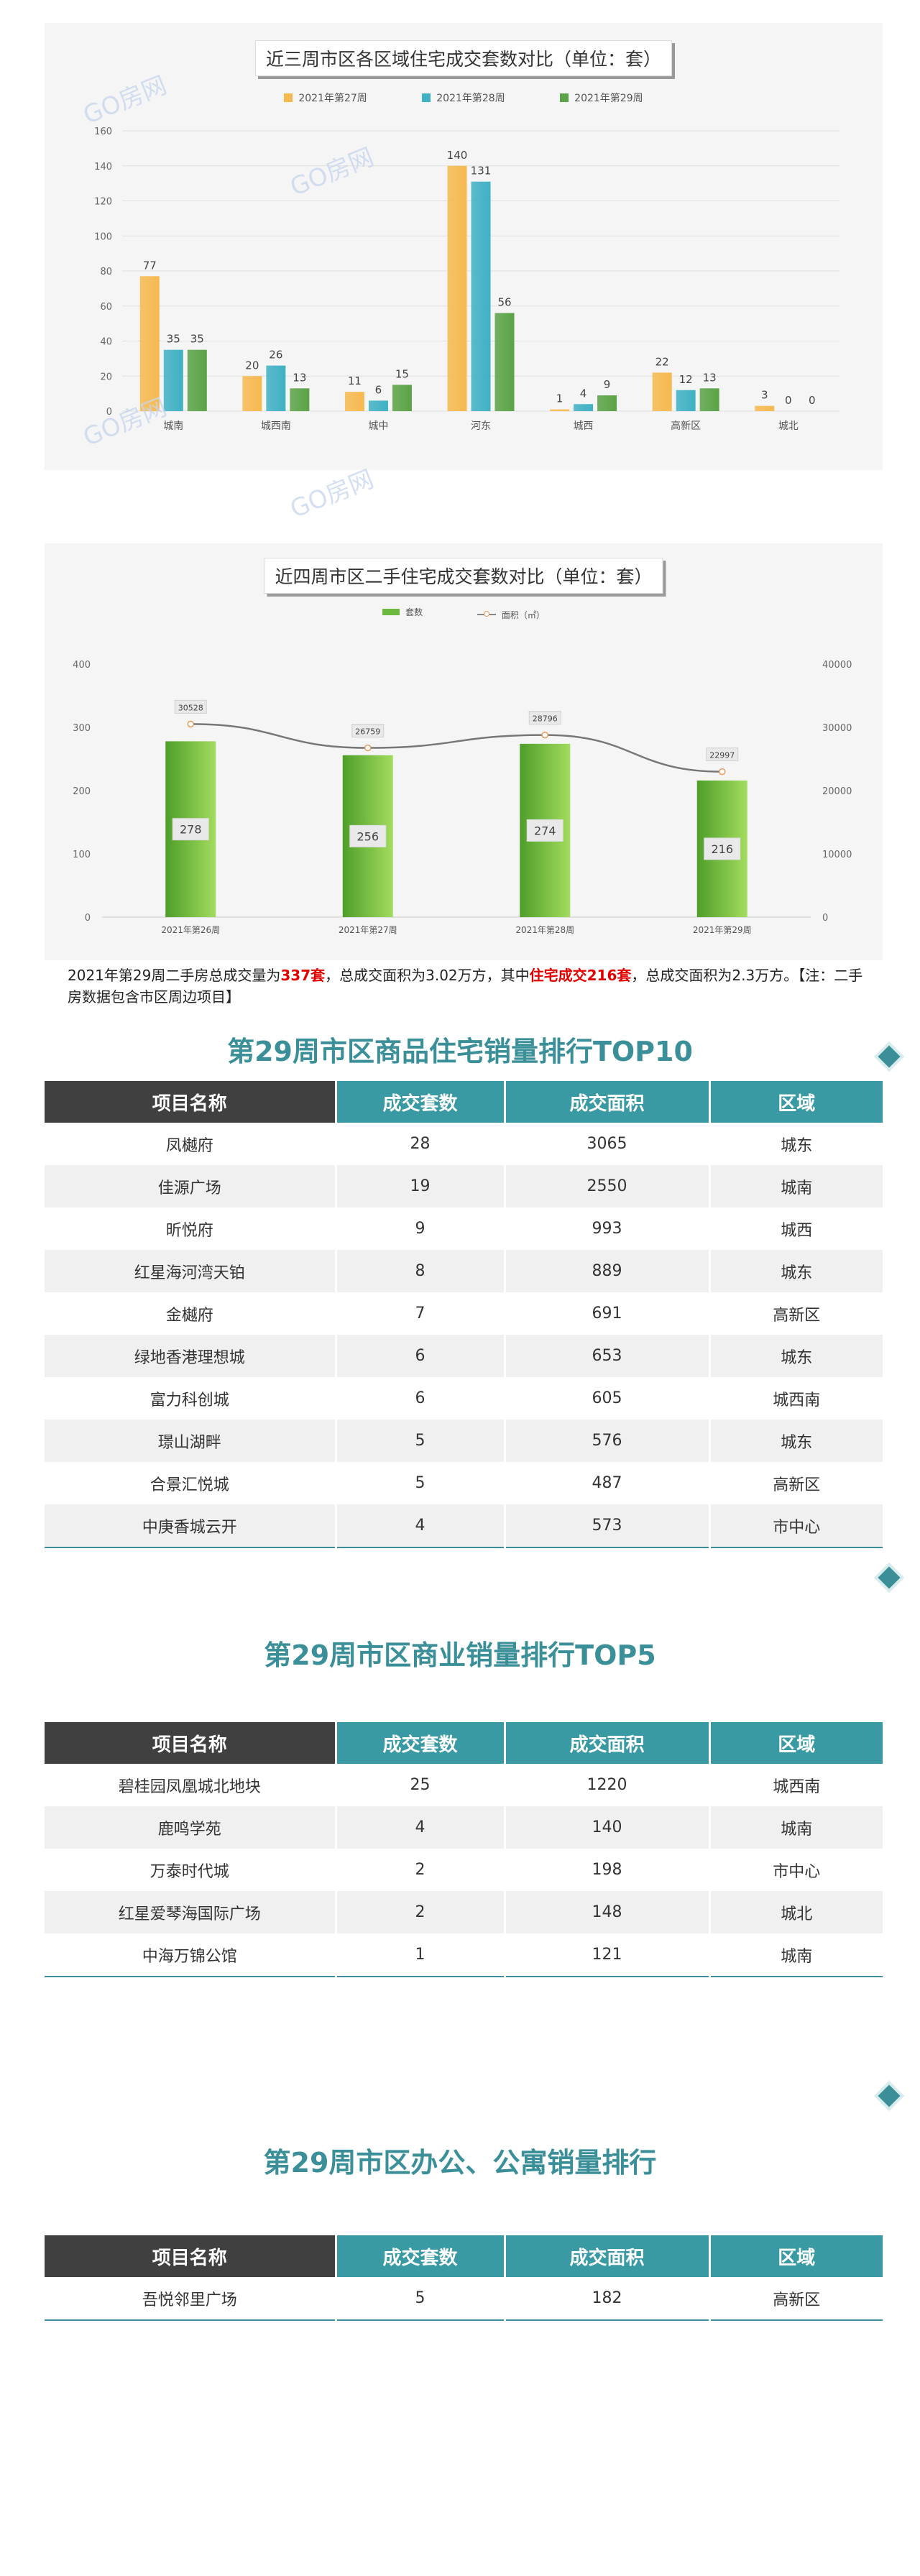  I want to click on series-line, so click(456, 748).